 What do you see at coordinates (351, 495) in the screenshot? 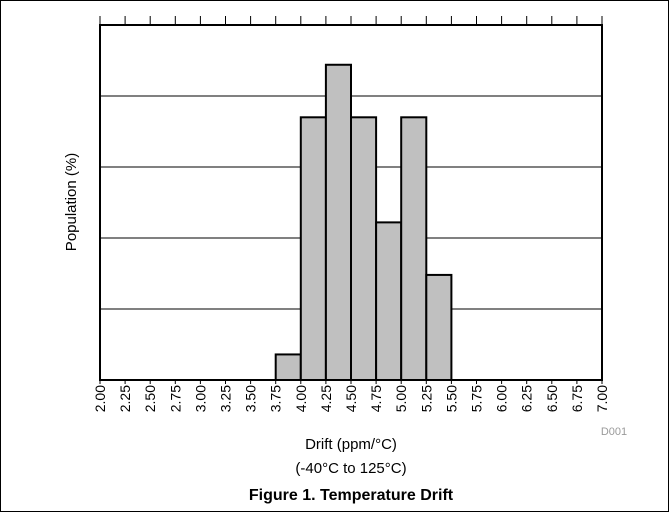
I see `figure-caption: Figure 1. Temperature Drift` at bounding box center [351, 495].